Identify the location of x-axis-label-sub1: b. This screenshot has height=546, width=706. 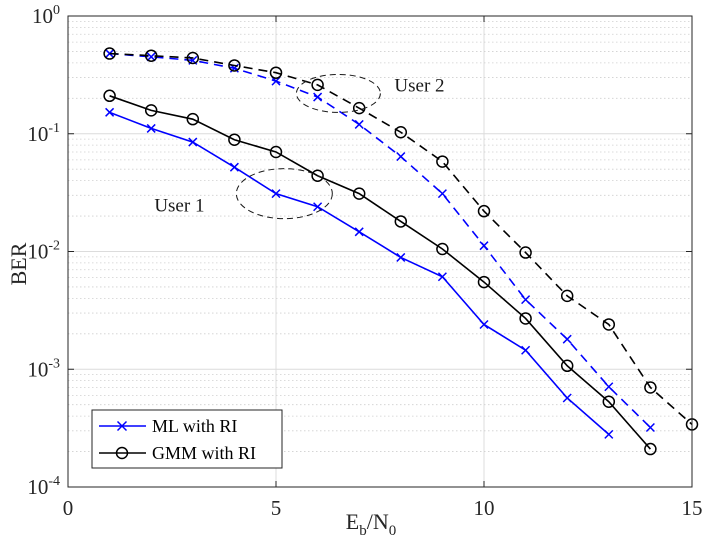
(363, 531).